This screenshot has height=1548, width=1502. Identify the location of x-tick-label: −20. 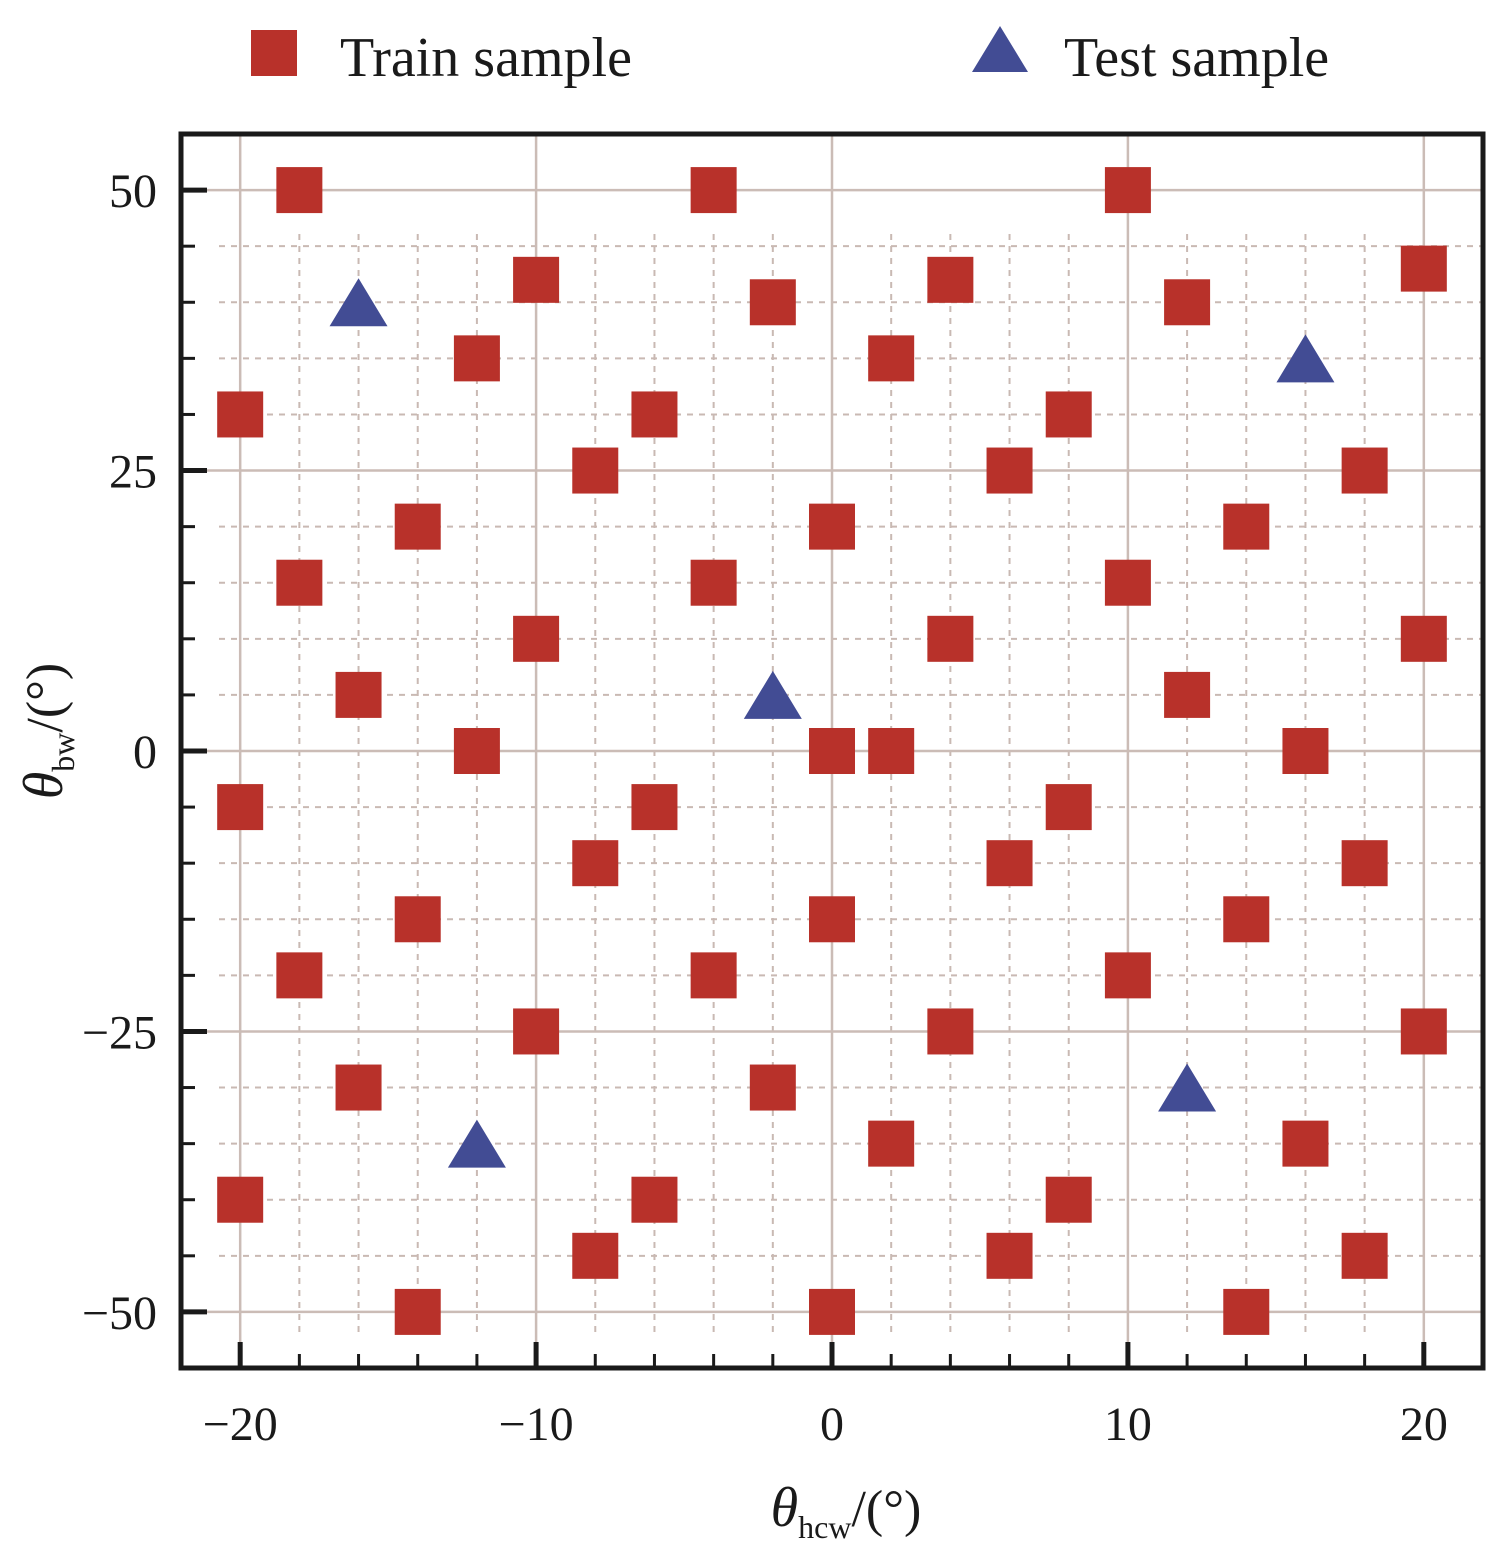
(240, 1424).